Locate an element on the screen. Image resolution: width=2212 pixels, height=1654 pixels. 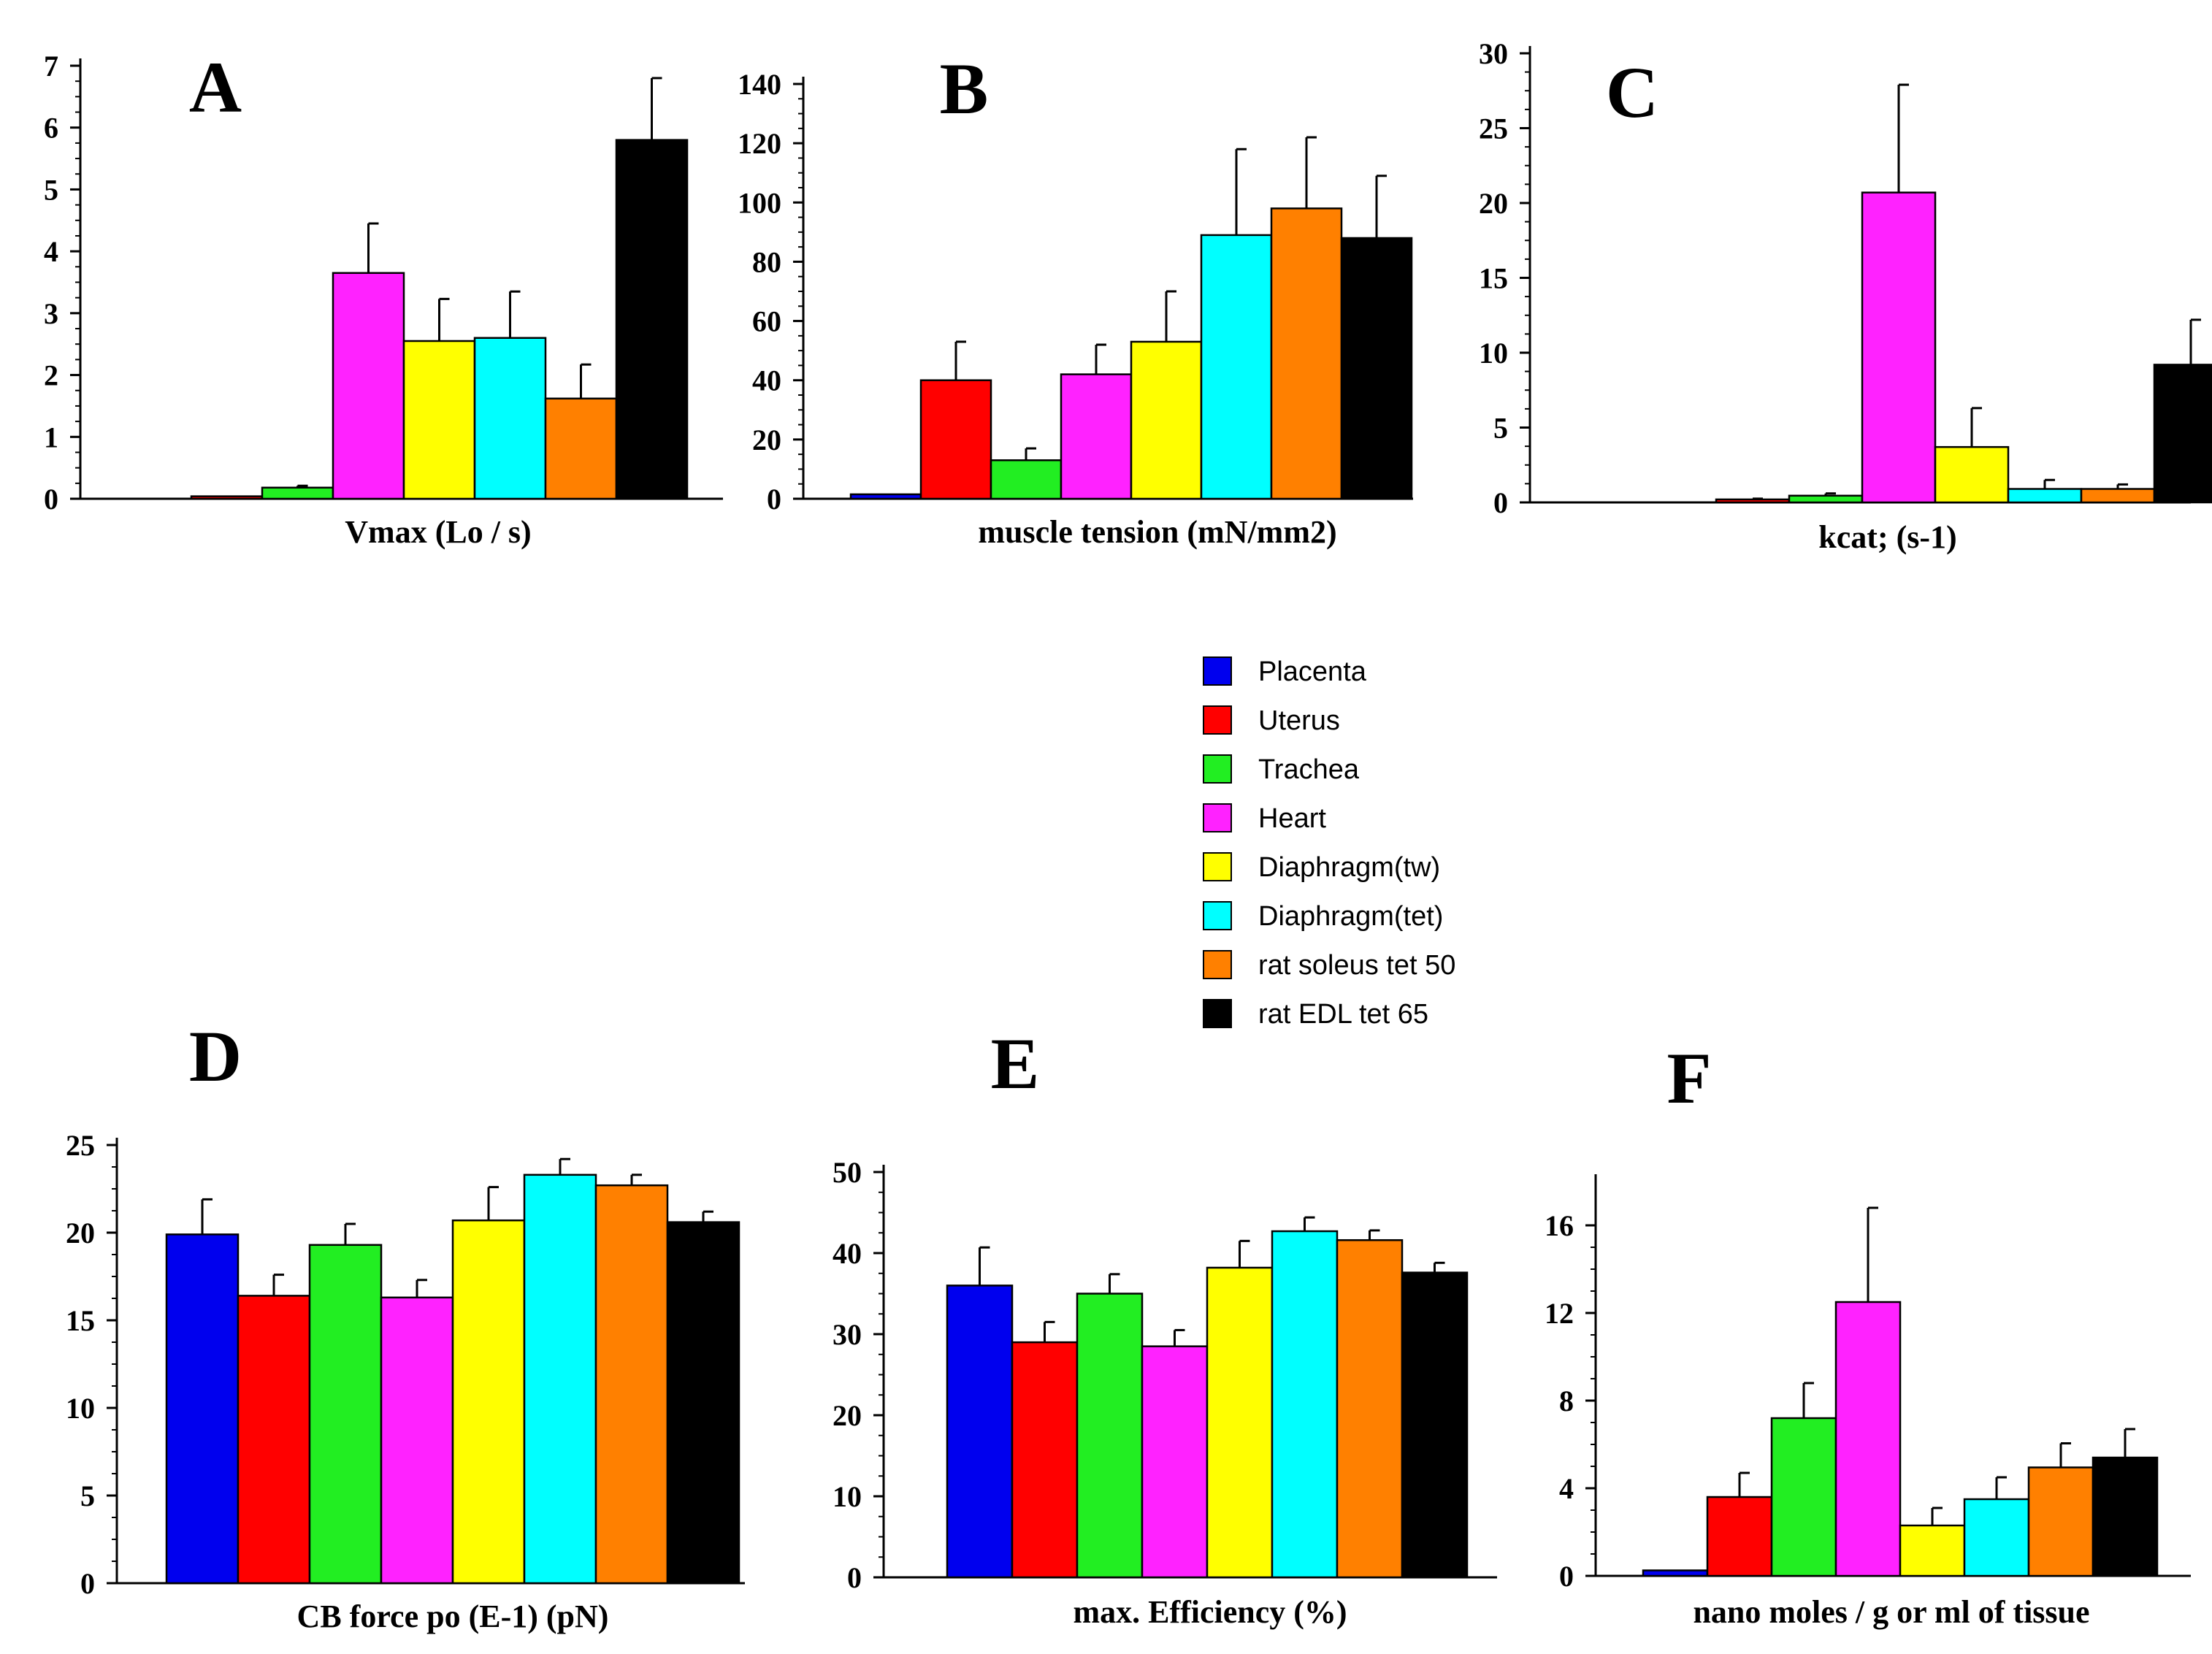
y-tick-label: 140 is located at coordinates (759, 84).